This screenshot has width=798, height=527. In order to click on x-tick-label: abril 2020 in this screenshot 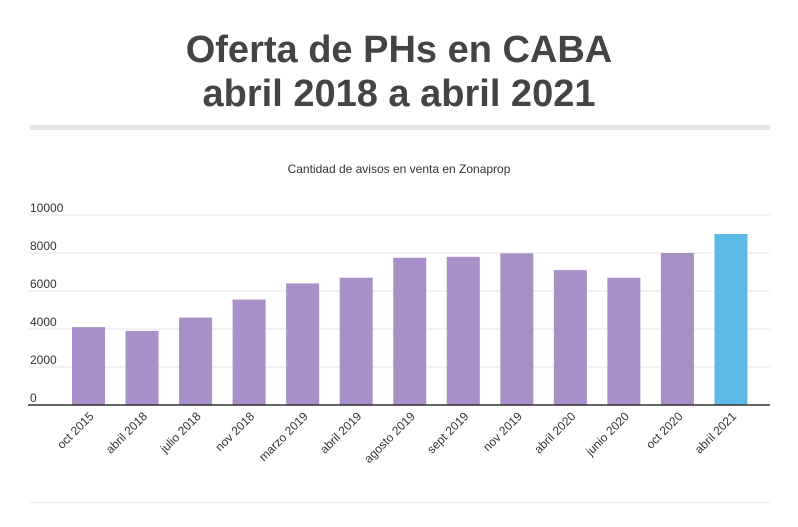, I will do `click(554, 432)`.